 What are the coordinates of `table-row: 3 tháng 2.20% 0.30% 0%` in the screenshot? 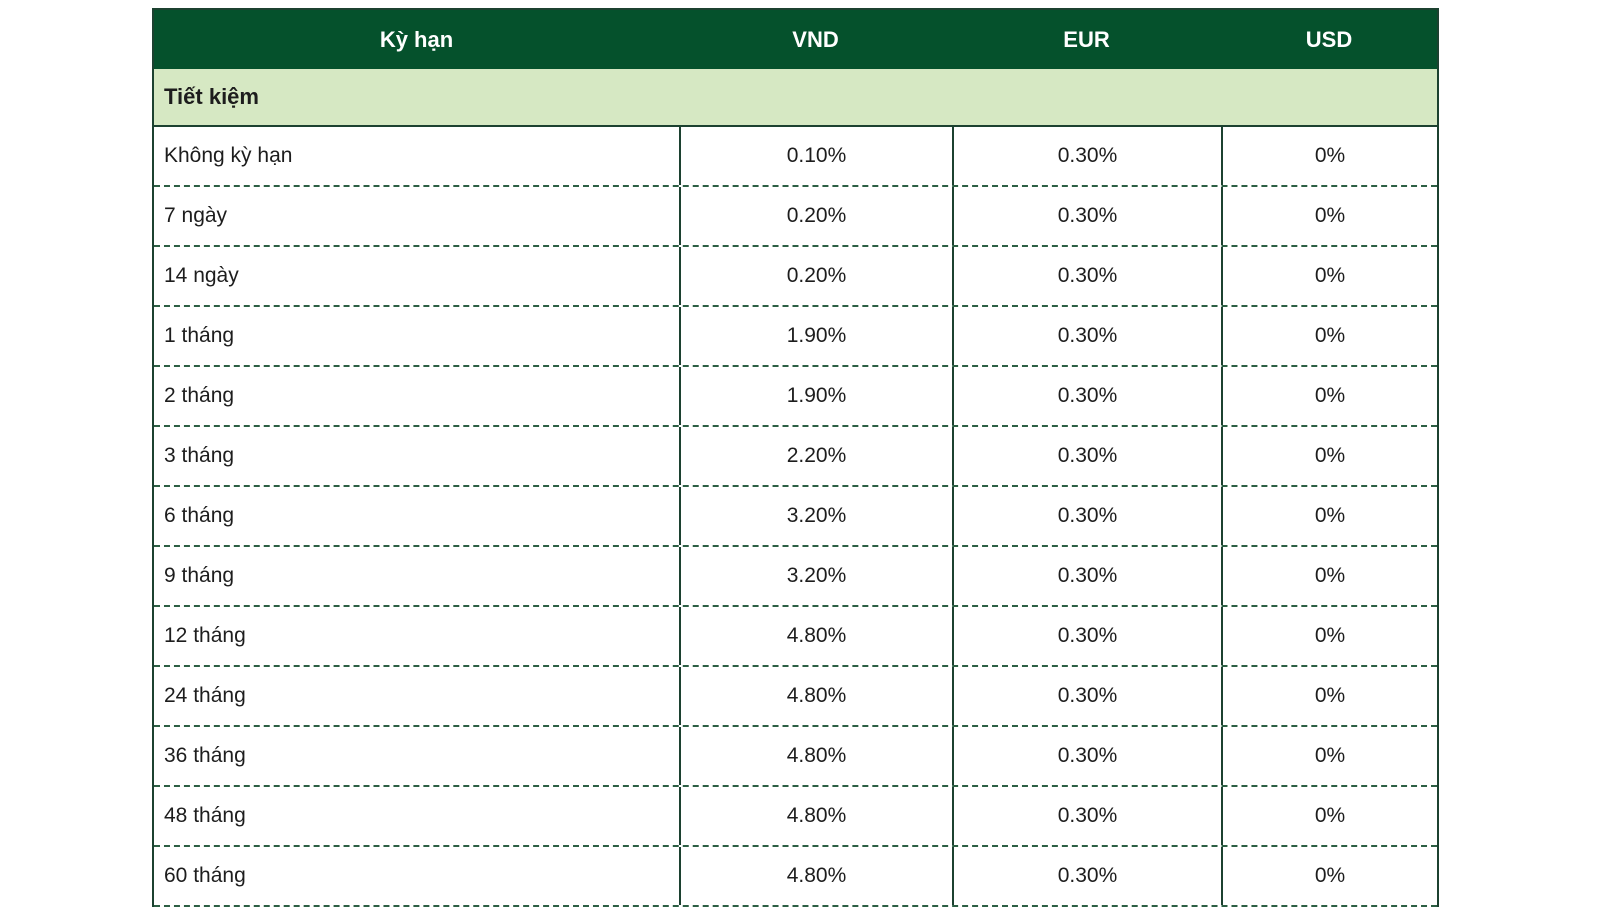 It's located at (795, 457).